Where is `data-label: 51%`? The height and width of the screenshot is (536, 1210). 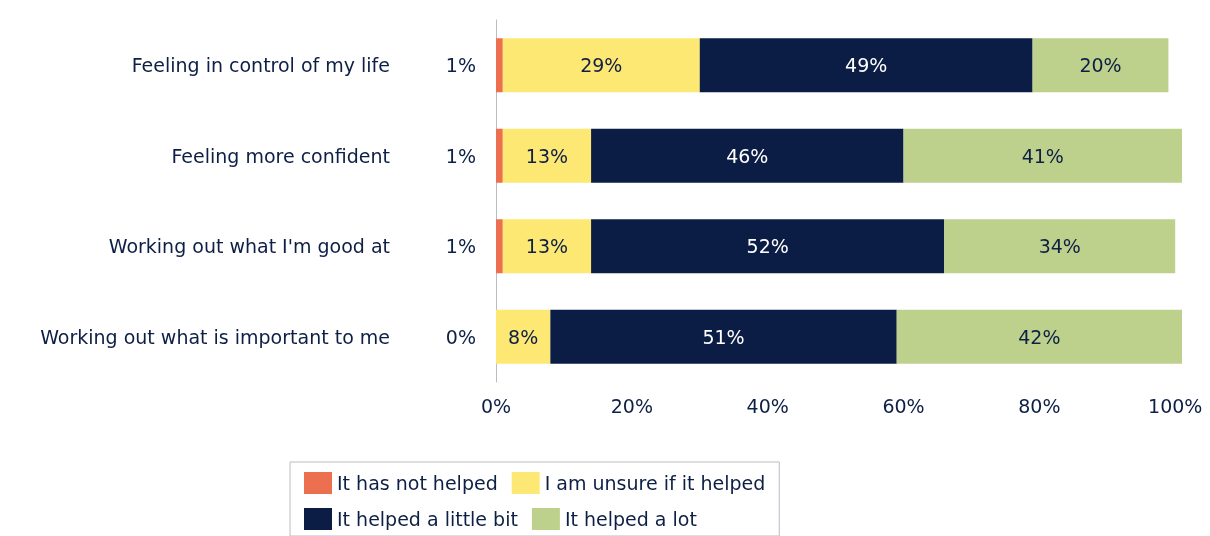 data-label: 51% is located at coordinates (723, 336).